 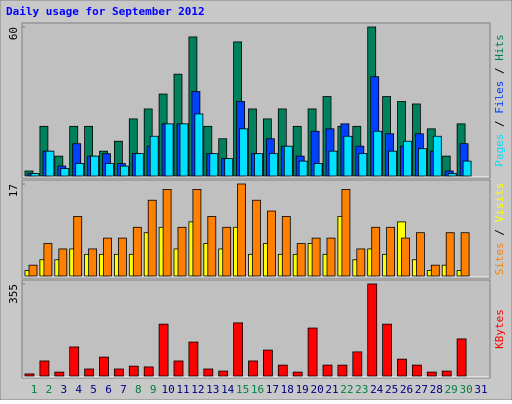 I want to click on x-tick-label: 15, so click(x=242, y=389).